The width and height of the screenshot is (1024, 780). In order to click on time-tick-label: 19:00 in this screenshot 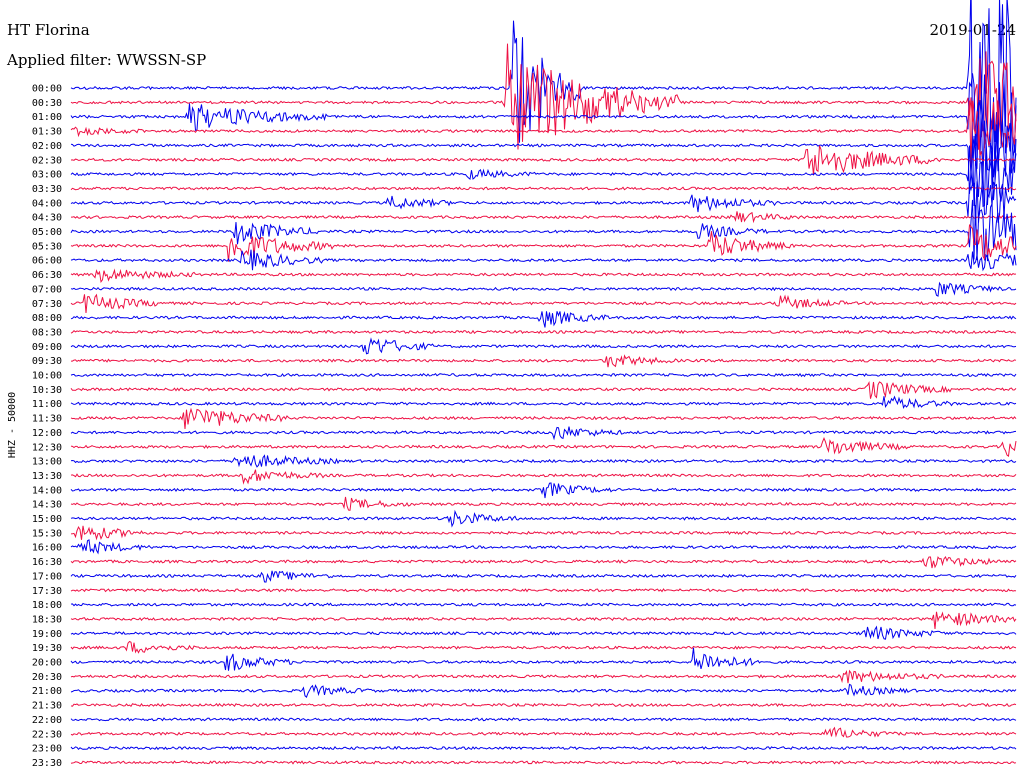, I will do `click(47, 634)`.